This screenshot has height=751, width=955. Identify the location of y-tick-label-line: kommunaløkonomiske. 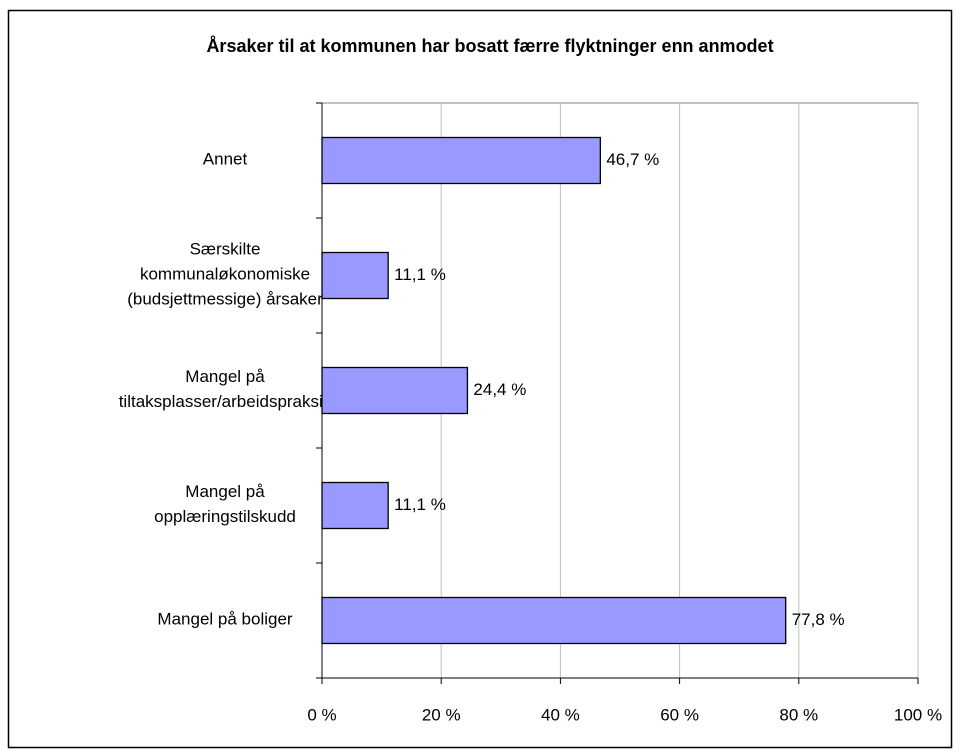
(225, 274).